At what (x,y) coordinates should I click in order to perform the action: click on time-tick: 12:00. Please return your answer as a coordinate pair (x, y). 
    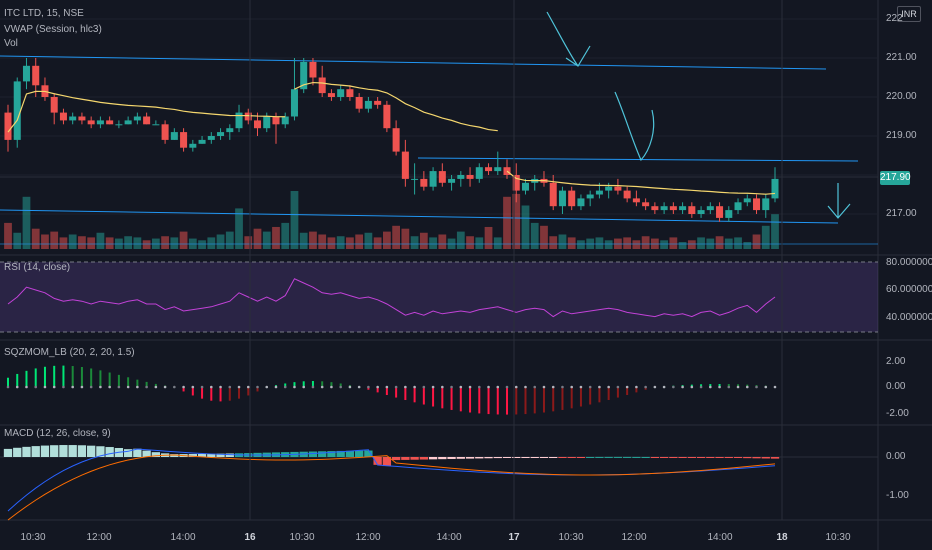
    Looking at the image, I should click on (368, 537).